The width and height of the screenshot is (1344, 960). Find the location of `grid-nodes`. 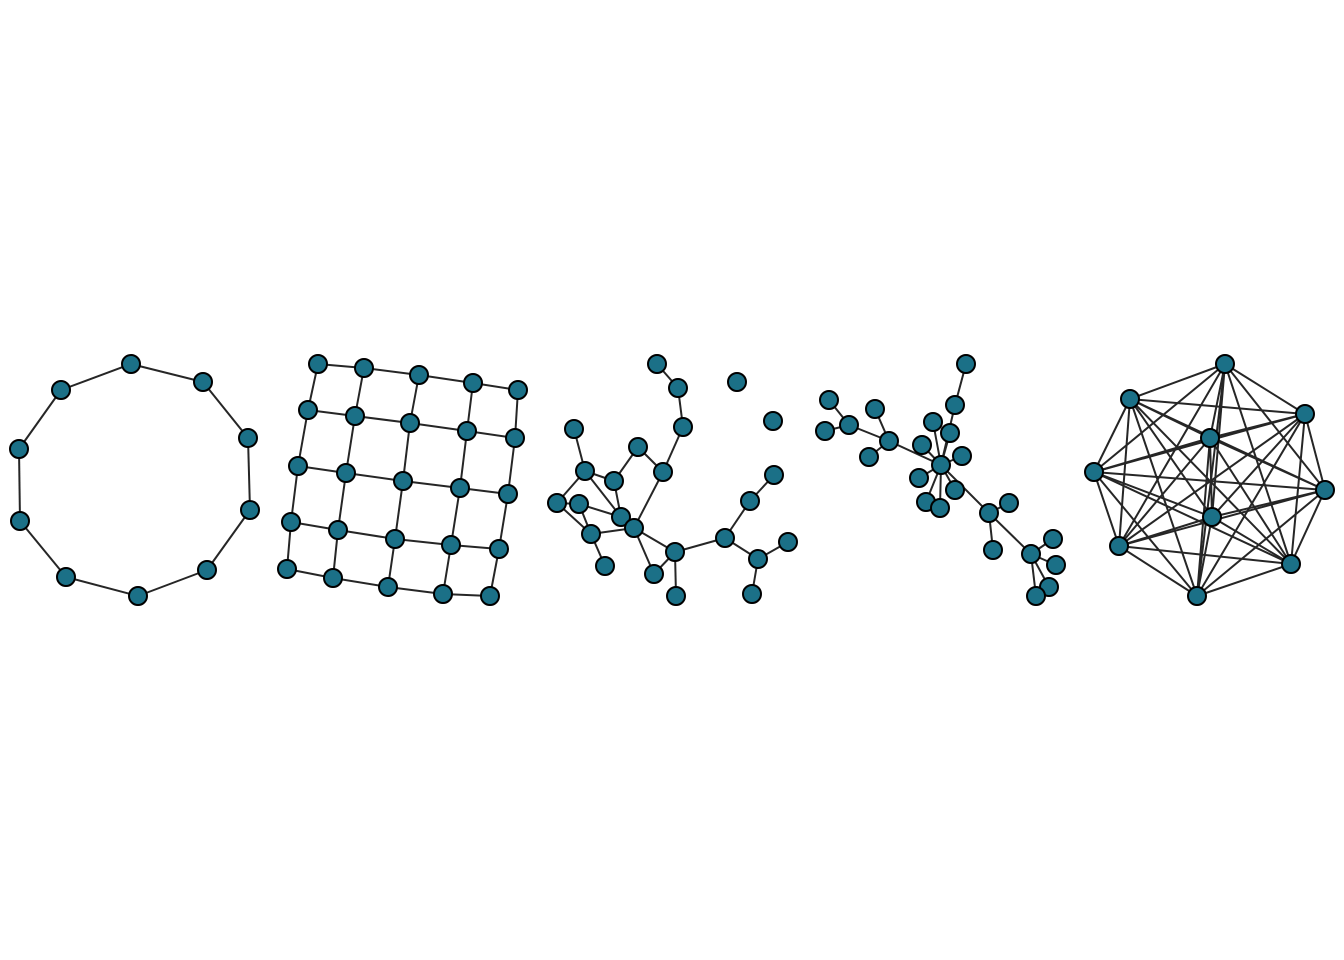

grid-nodes is located at coordinates (402, 480).